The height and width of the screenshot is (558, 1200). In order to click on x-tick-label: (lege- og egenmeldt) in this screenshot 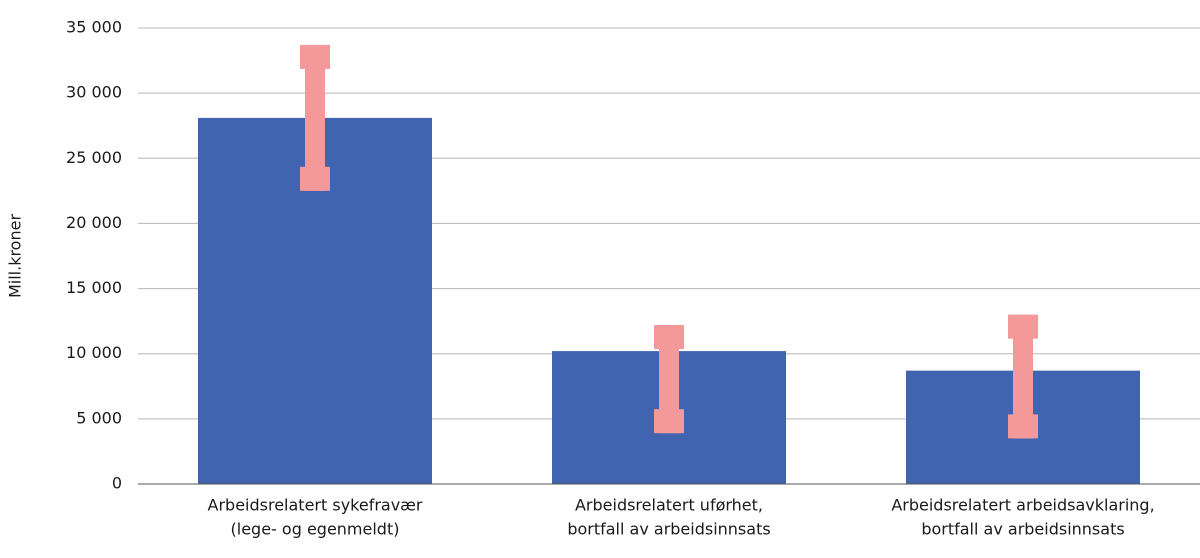, I will do `click(315, 529)`.